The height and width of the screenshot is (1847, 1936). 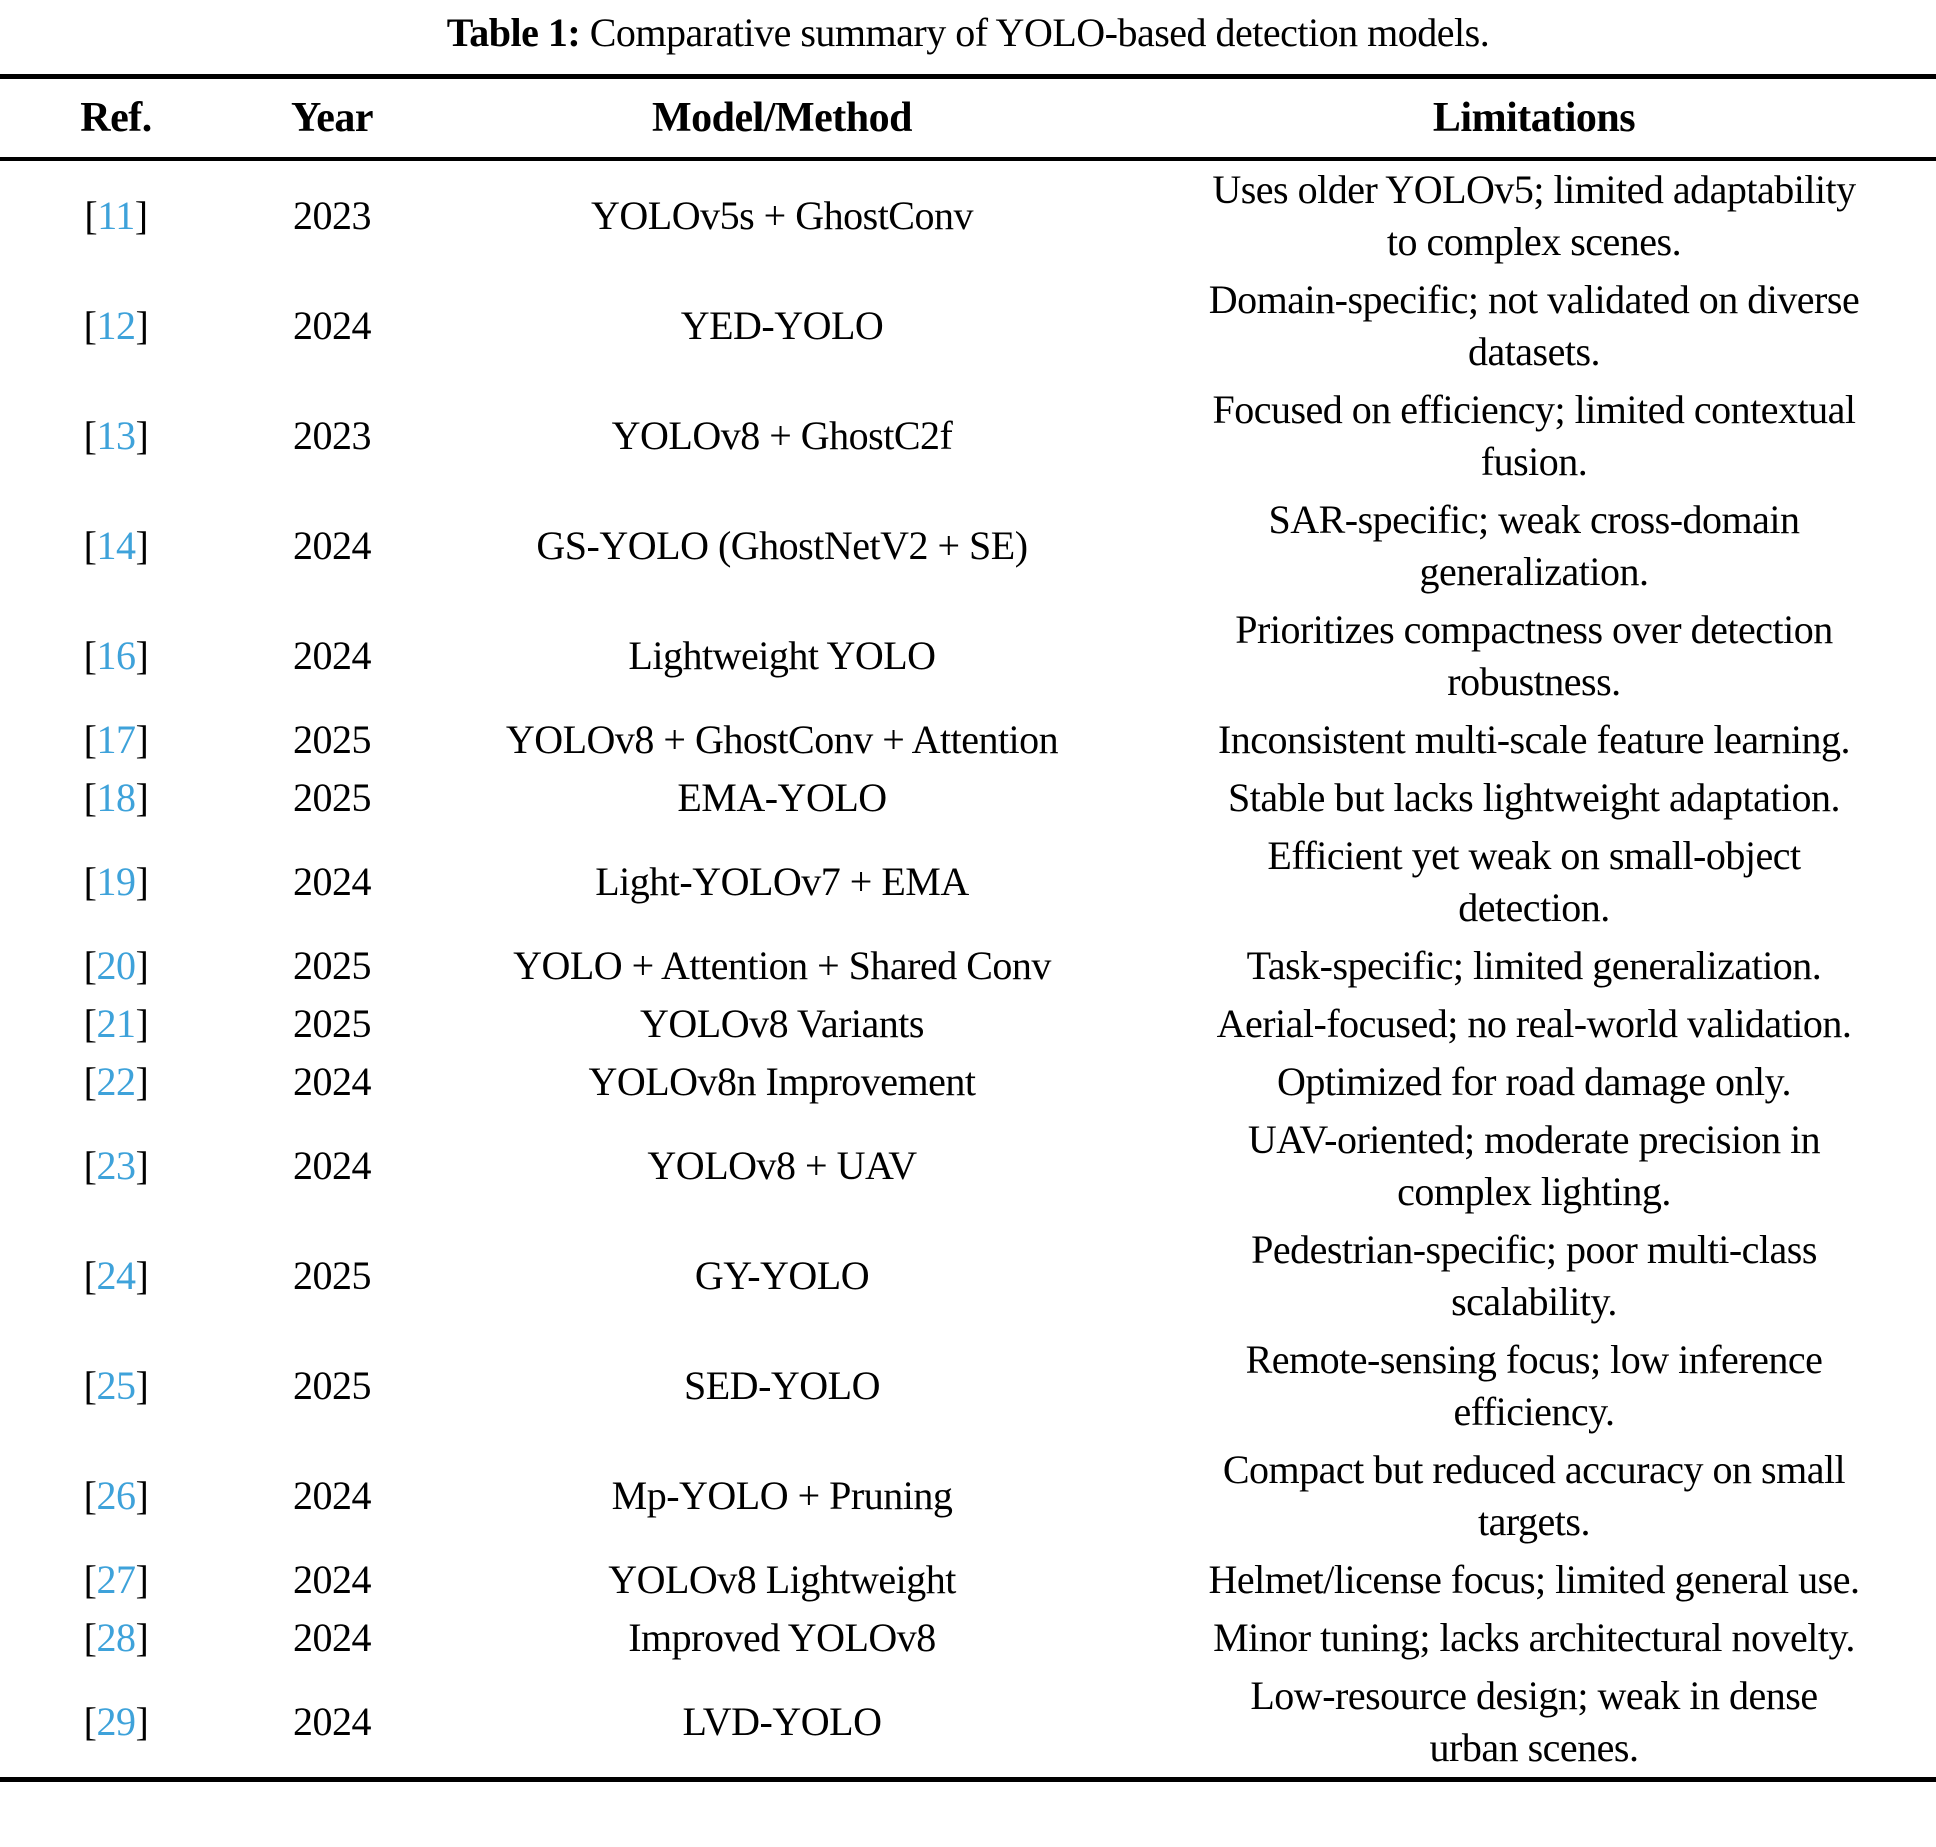 I want to click on ref-cell: [19], so click(x=116, y=882).